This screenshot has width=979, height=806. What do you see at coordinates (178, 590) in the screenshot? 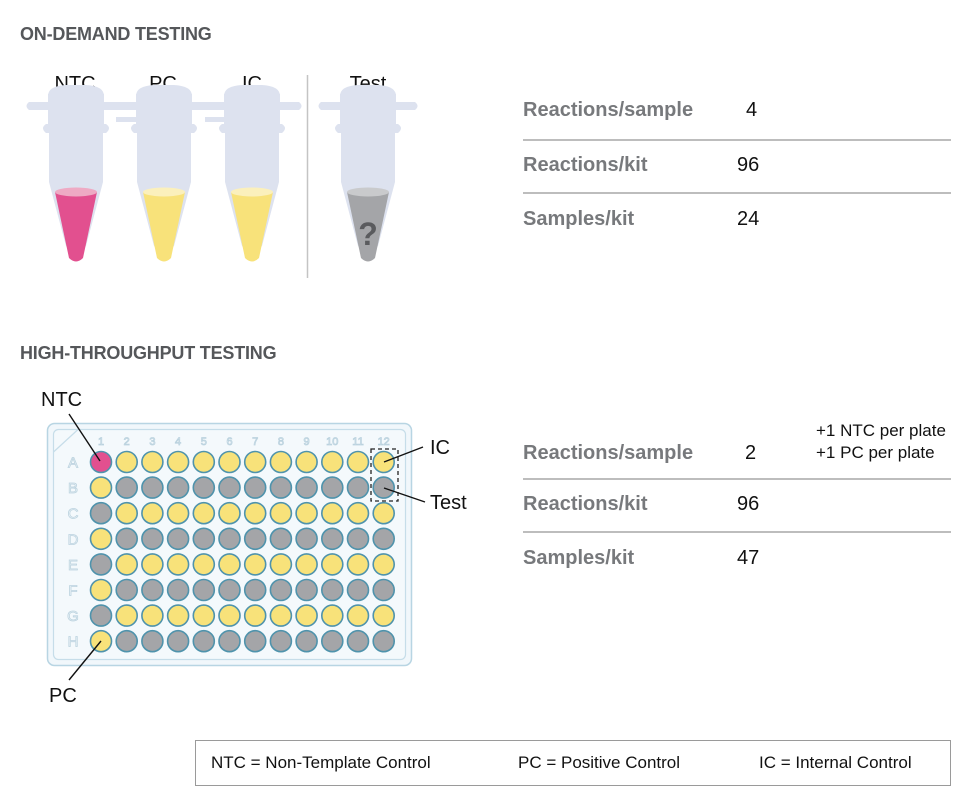
I see `well-F4` at bounding box center [178, 590].